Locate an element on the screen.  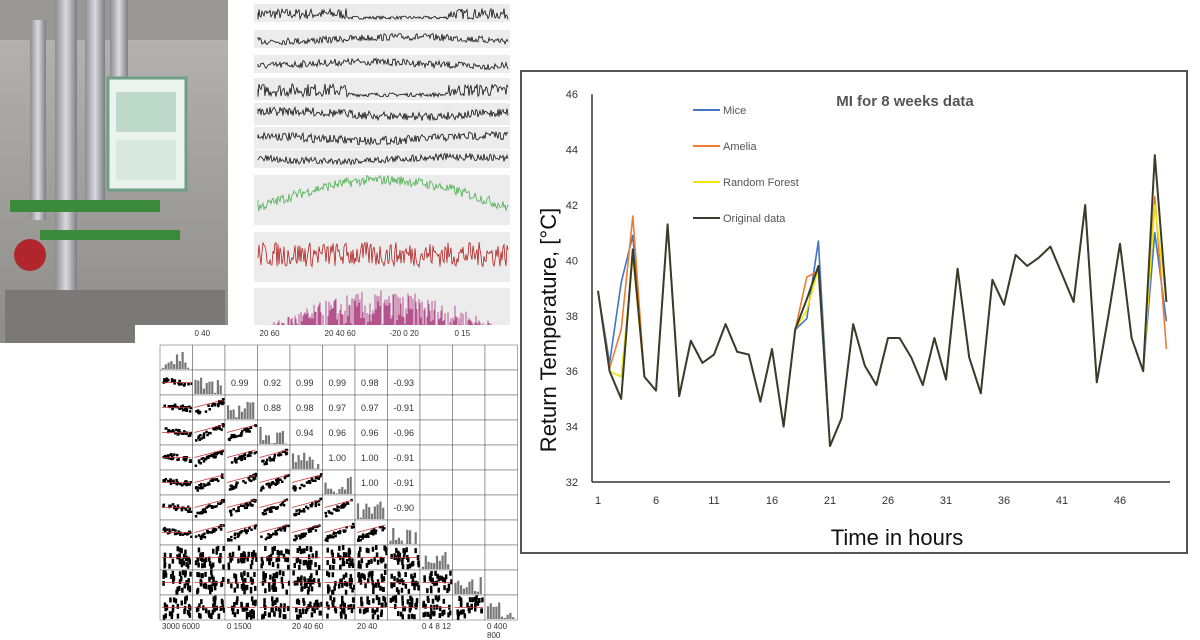
pair-bottom-tick: 20 40 is located at coordinates (367, 626).